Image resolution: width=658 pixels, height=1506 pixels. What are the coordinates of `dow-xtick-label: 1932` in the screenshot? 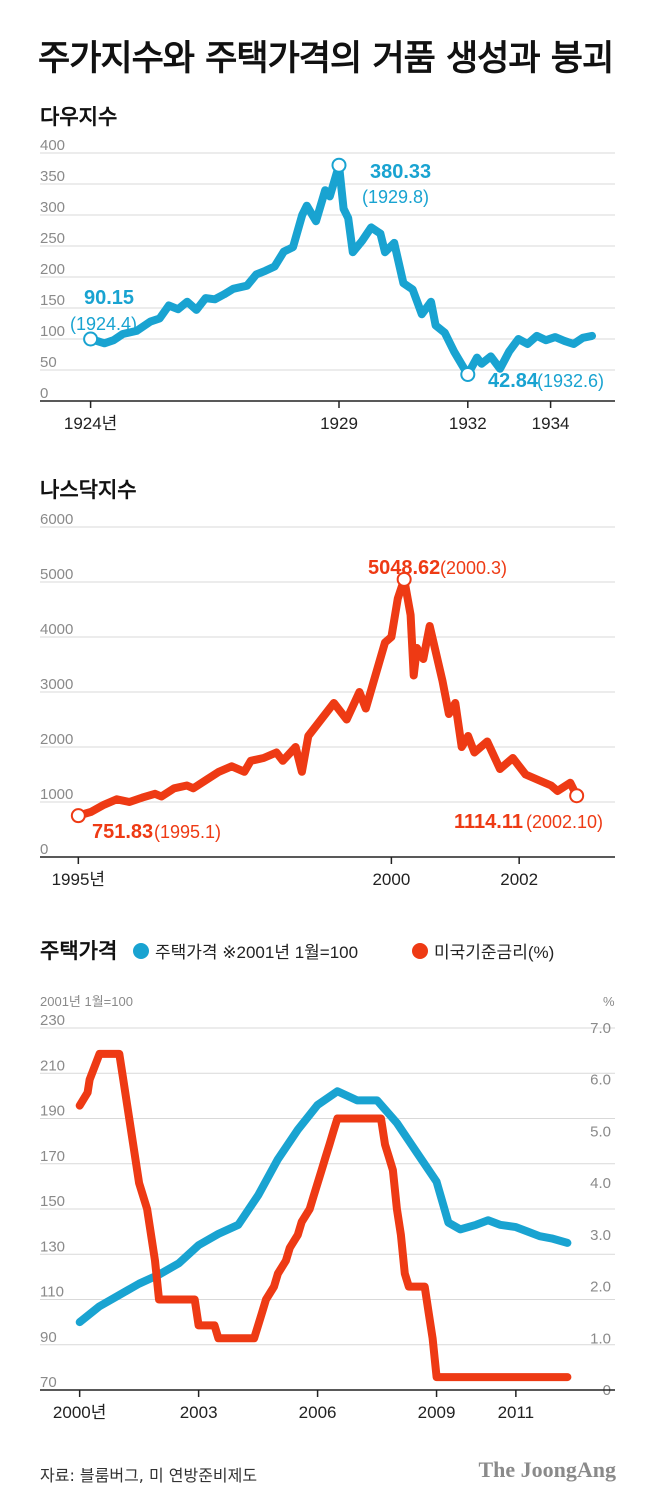 It's located at (468, 423).